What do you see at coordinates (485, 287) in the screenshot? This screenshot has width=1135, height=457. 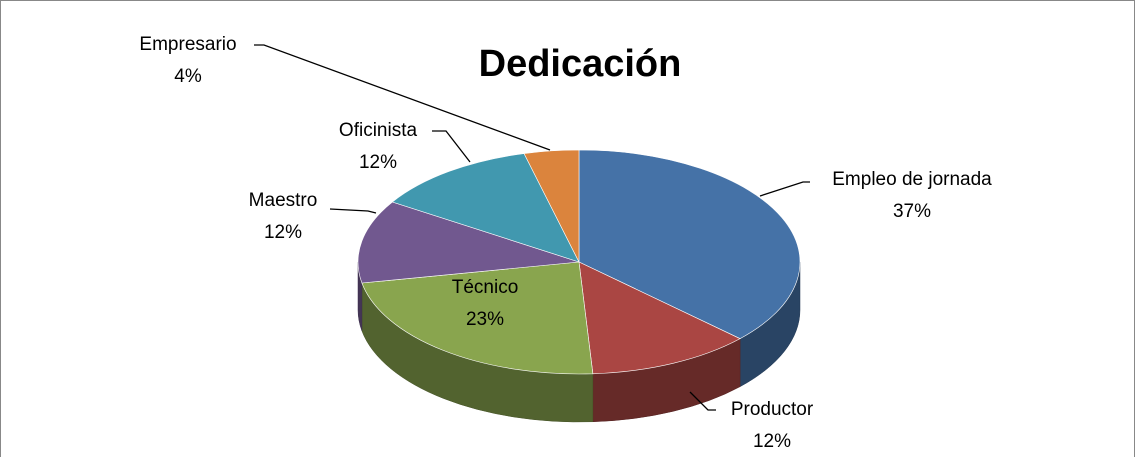 I see `slice-label: Técnico` at bounding box center [485, 287].